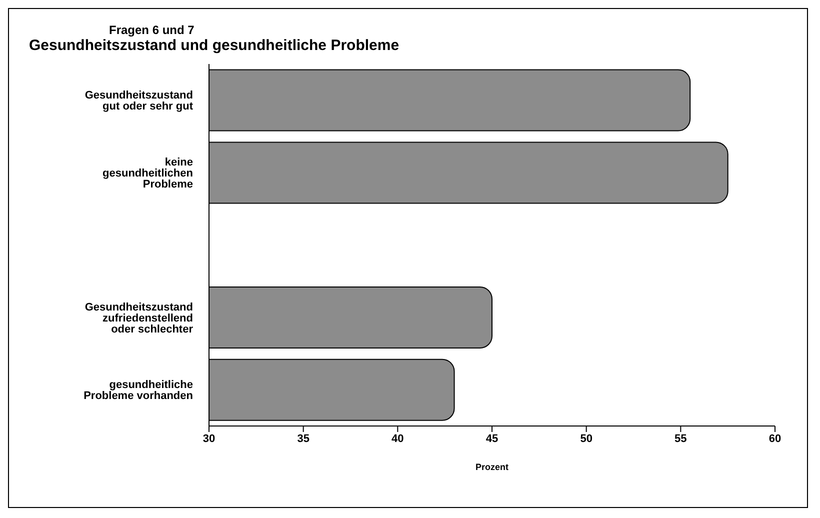 Image resolution: width=820 pixels, height=518 pixels. What do you see at coordinates (214, 45) in the screenshot?
I see `chart-title: Gesundheitszustand und gesundheitliche Probleme` at bounding box center [214, 45].